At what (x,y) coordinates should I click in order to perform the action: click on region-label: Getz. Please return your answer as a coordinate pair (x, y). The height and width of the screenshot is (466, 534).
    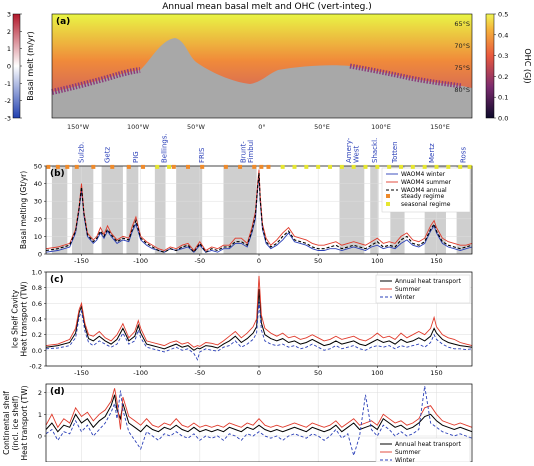
    Looking at the image, I should click on (108, 155).